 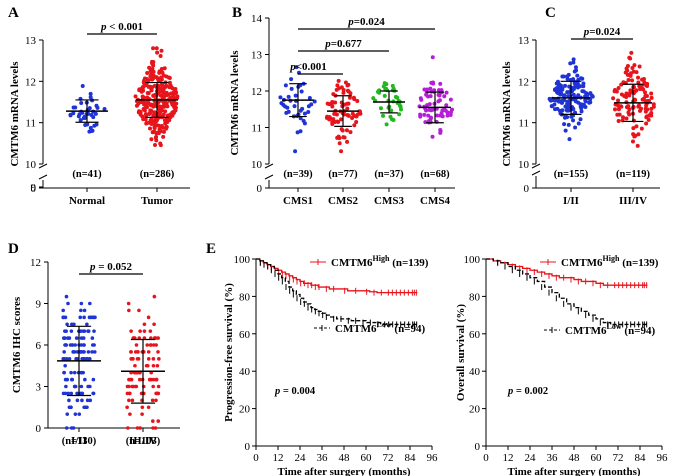 What do you see at coordinates (143, 441) in the screenshot?
I see `x-tick-label: III/IV` at bounding box center [143, 441].